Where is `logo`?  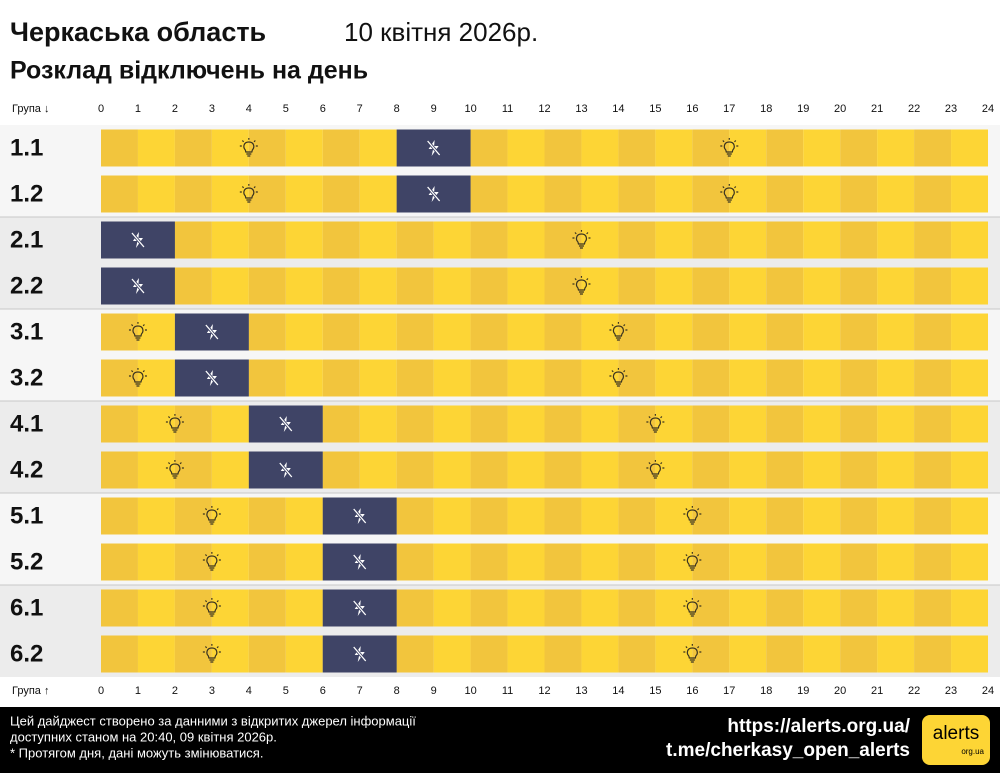 logo is located at coordinates (956, 740).